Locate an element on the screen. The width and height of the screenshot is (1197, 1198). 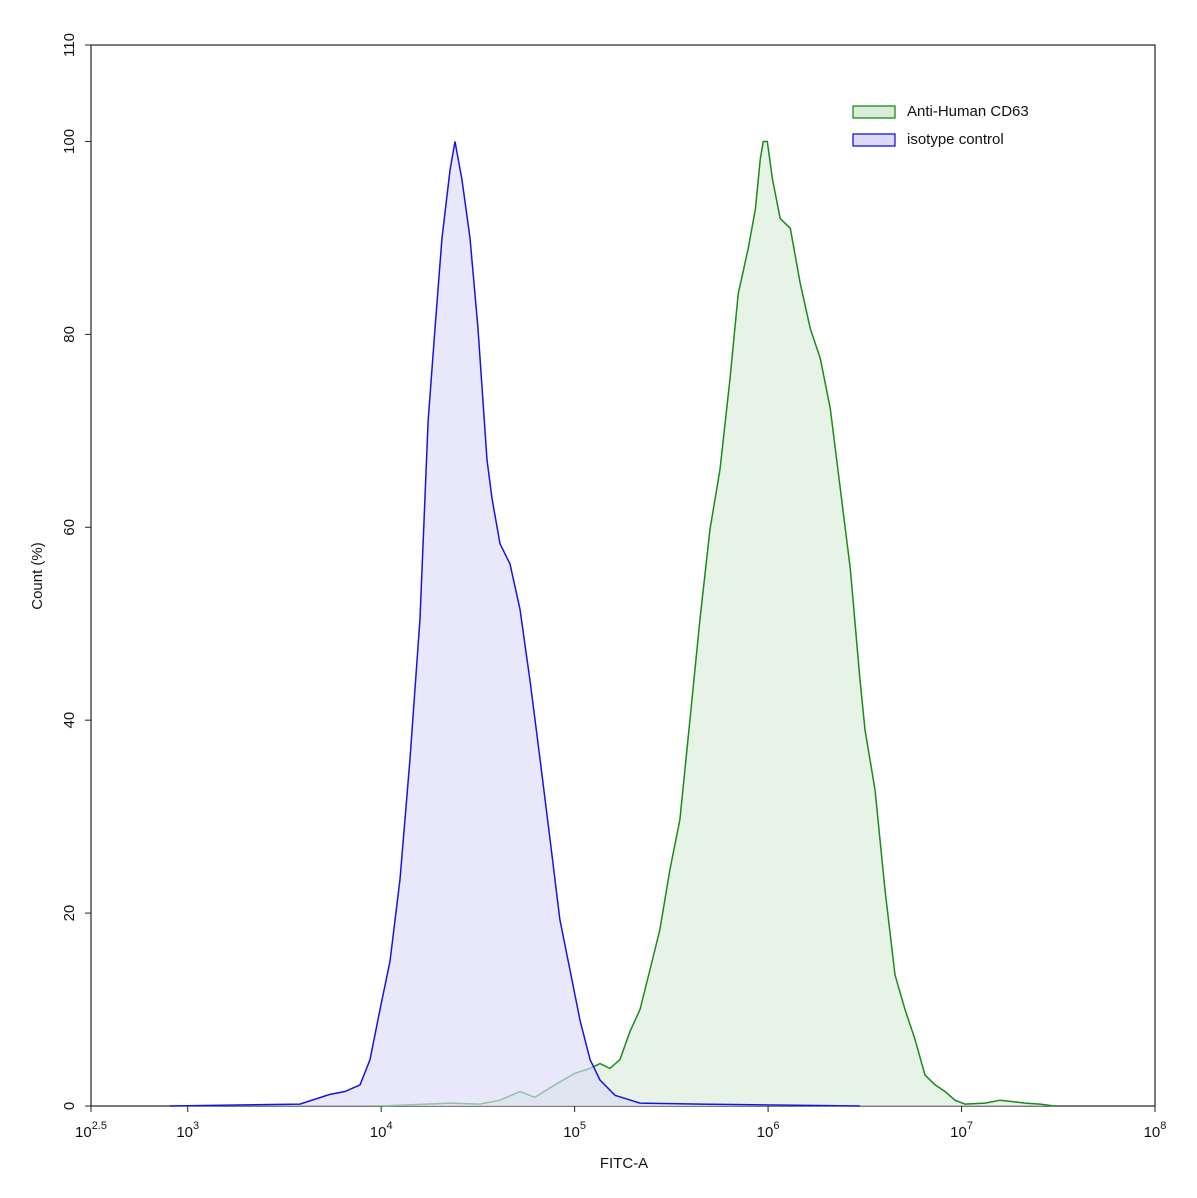
x-tick-label: 102.5 is located at coordinates (91, 1130).